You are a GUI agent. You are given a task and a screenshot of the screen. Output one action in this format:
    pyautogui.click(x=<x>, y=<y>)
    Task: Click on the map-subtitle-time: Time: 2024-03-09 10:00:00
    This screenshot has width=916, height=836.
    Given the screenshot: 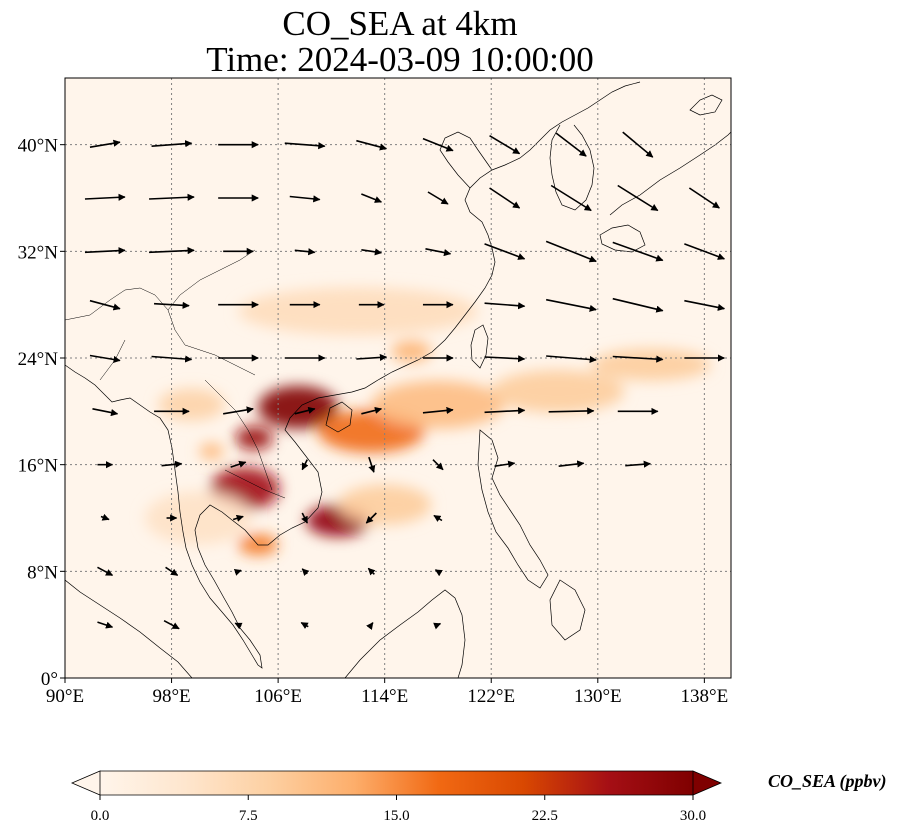 What is the action you would take?
    pyautogui.click(x=400, y=59)
    